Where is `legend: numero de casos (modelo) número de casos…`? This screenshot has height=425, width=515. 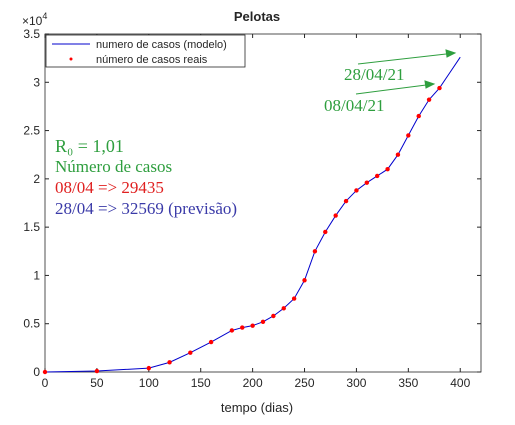
legend: numero de casos (modelo) número de casos… is located at coordinates (145, 51).